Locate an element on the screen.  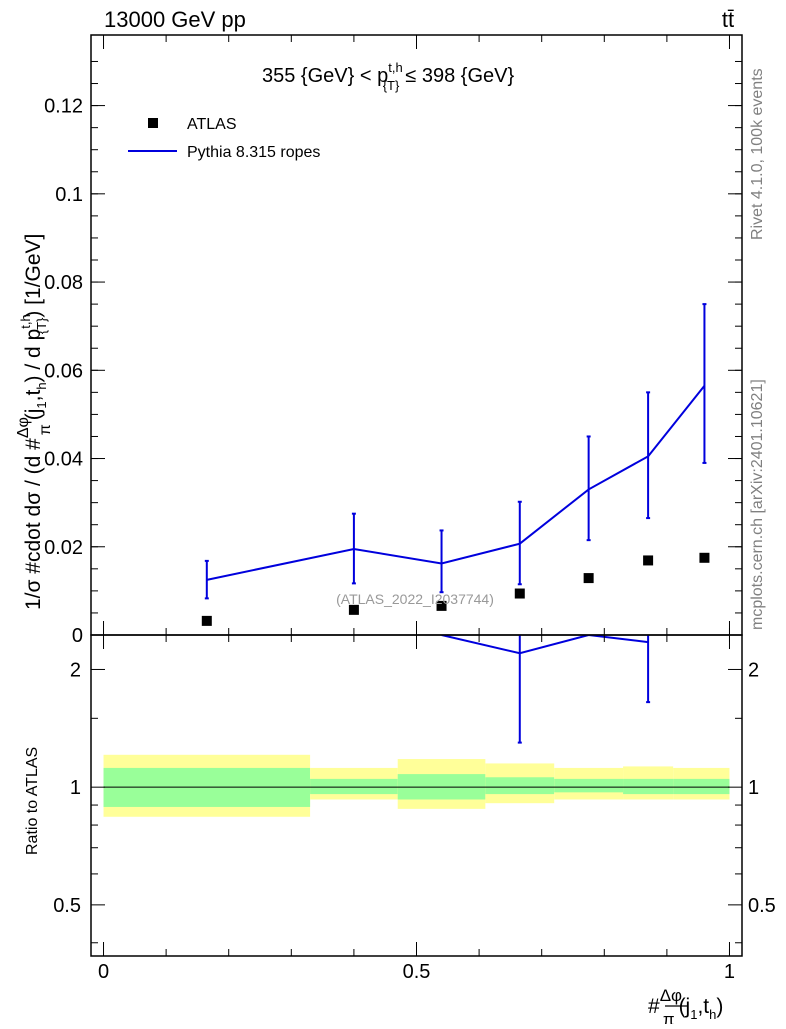
ratio-tick-label: 0.5 is located at coordinates (67, 906).